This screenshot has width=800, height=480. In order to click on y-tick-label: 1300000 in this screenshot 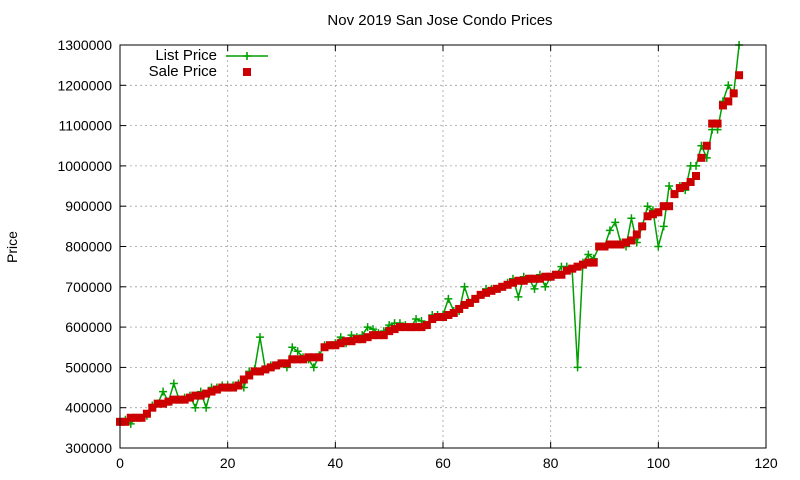, I will do `click(84, 45)`.